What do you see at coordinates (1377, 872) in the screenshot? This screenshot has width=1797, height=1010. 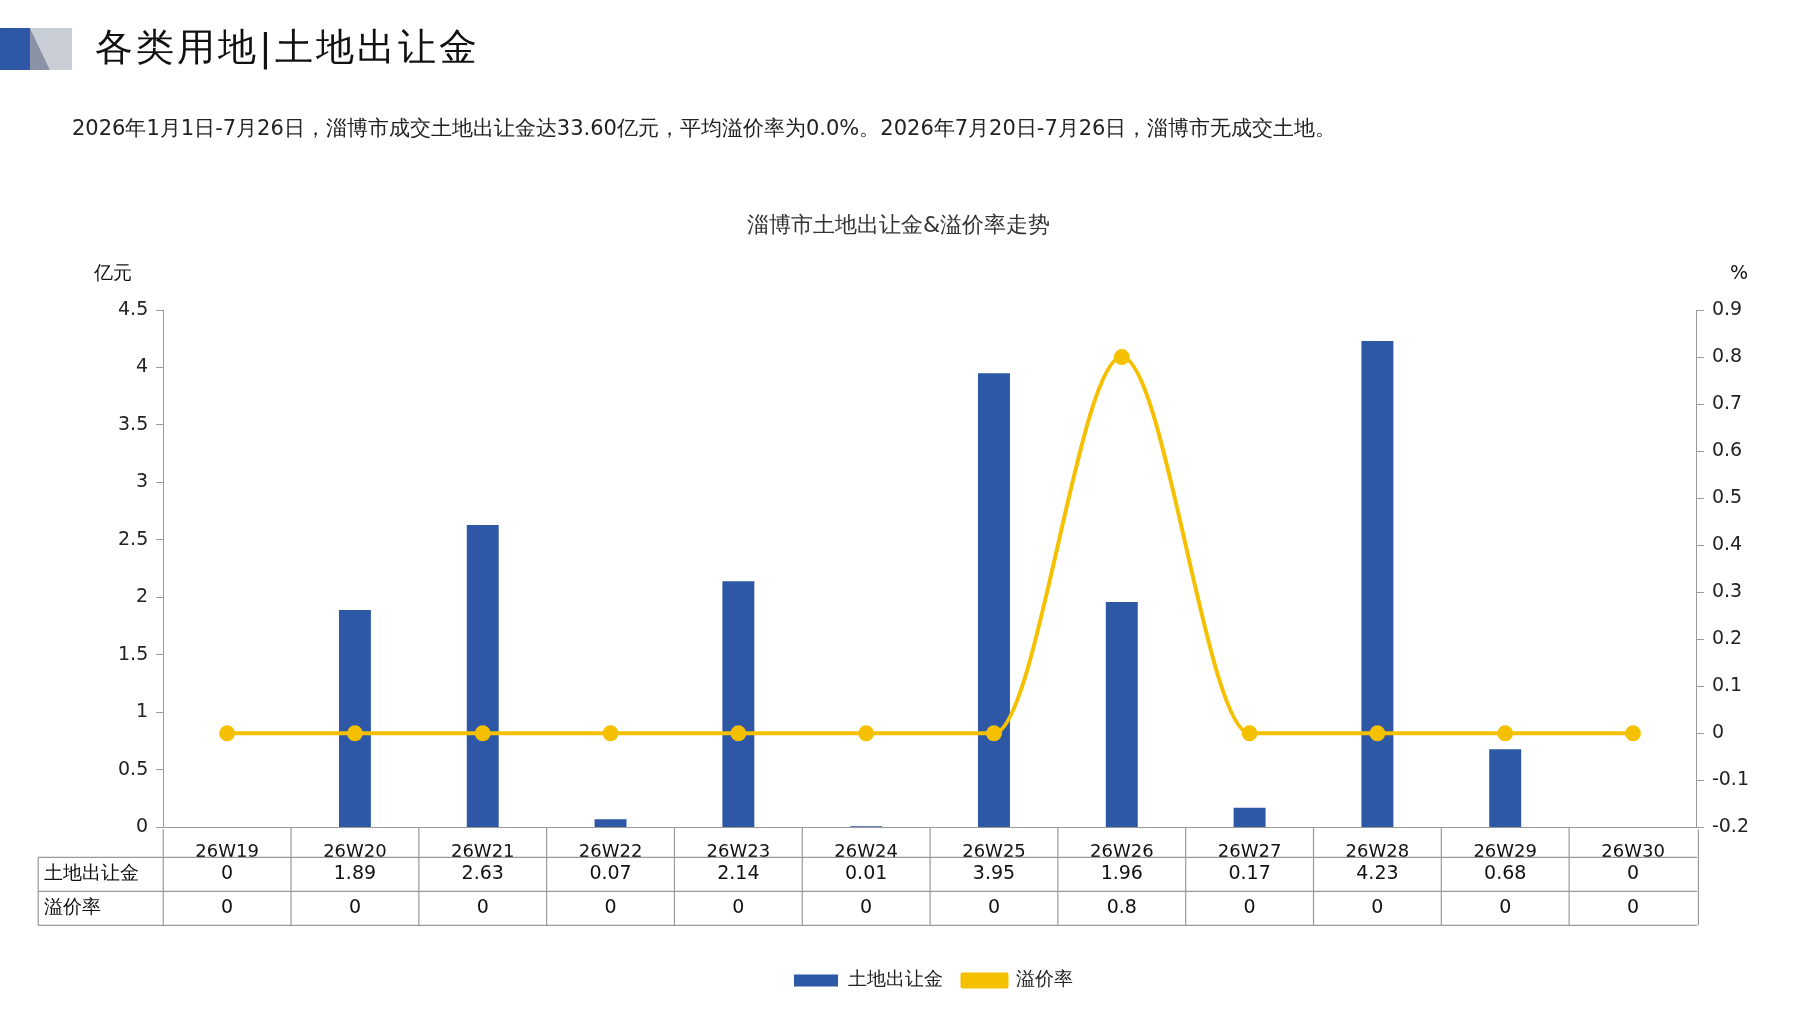 I see `data-label: 4.23` at bounding box center [1377, 872].